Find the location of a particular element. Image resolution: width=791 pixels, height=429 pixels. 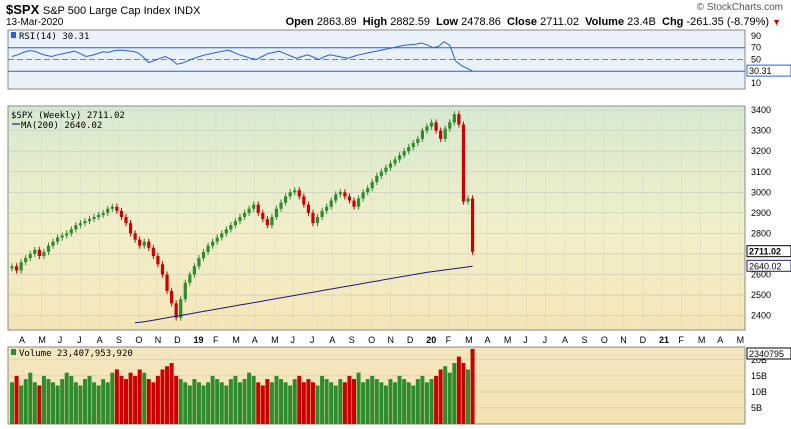

price-tick-label: 2600 is located at coordinates (761, 275).